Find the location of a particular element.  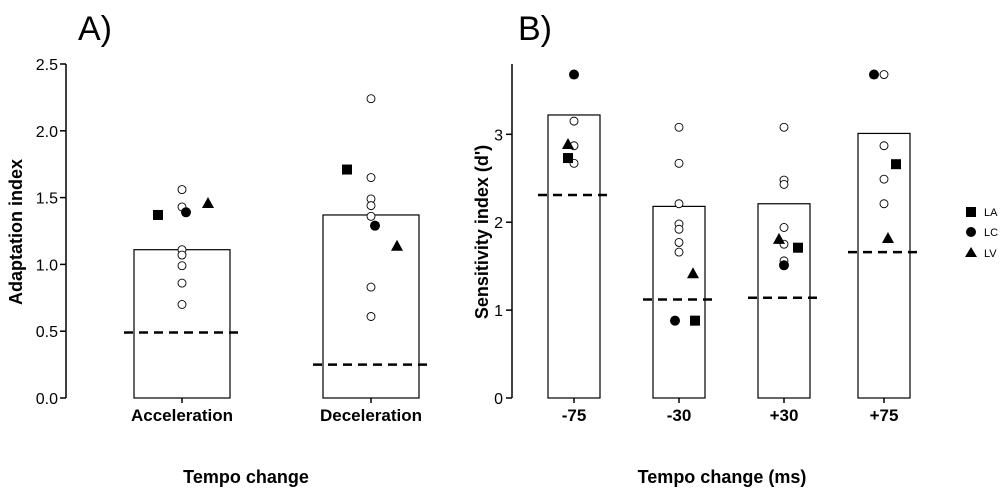

y-tick-label: 2.5 is located at coordinates (47, 65).